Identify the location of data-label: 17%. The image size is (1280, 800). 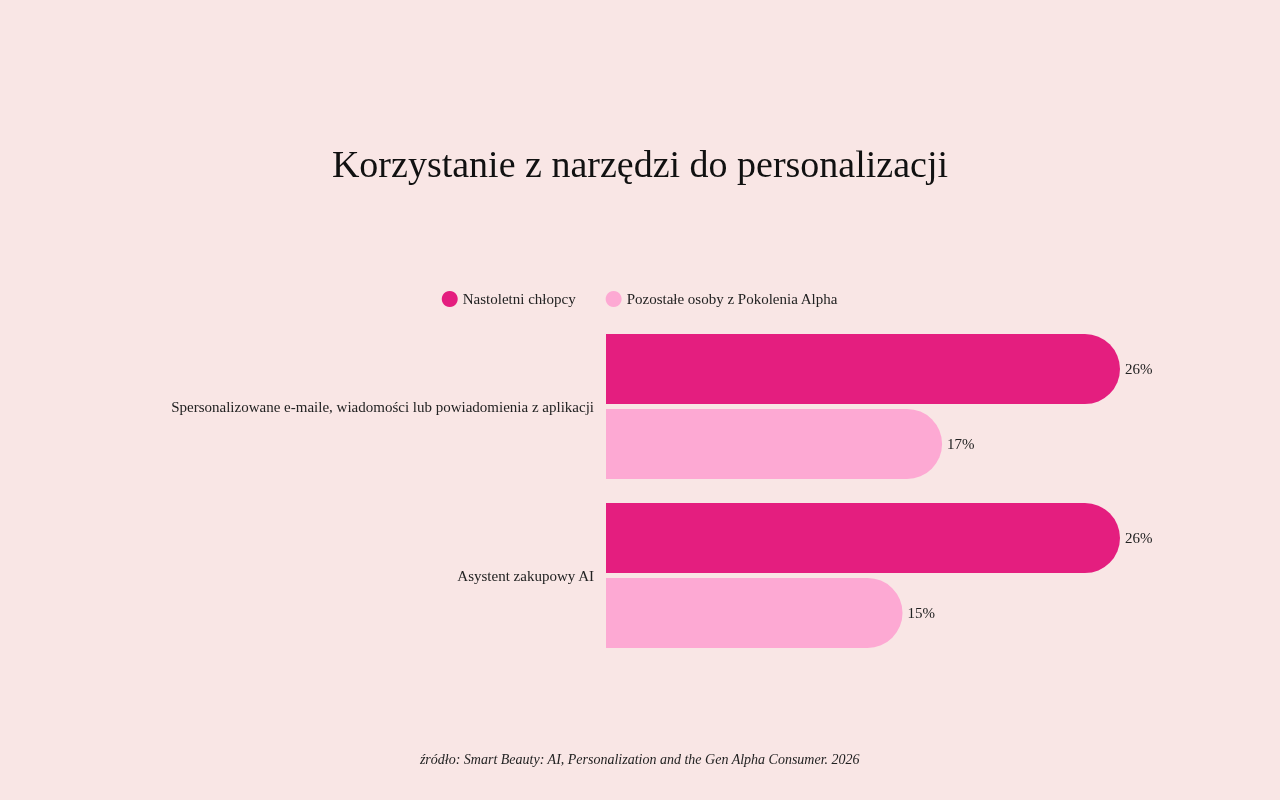
(961, 443).